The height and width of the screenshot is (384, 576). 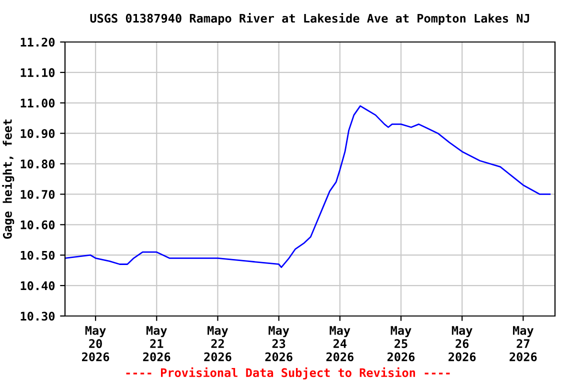 I want to click on y-tick-label: 10.40, so click(x=37, y=285).